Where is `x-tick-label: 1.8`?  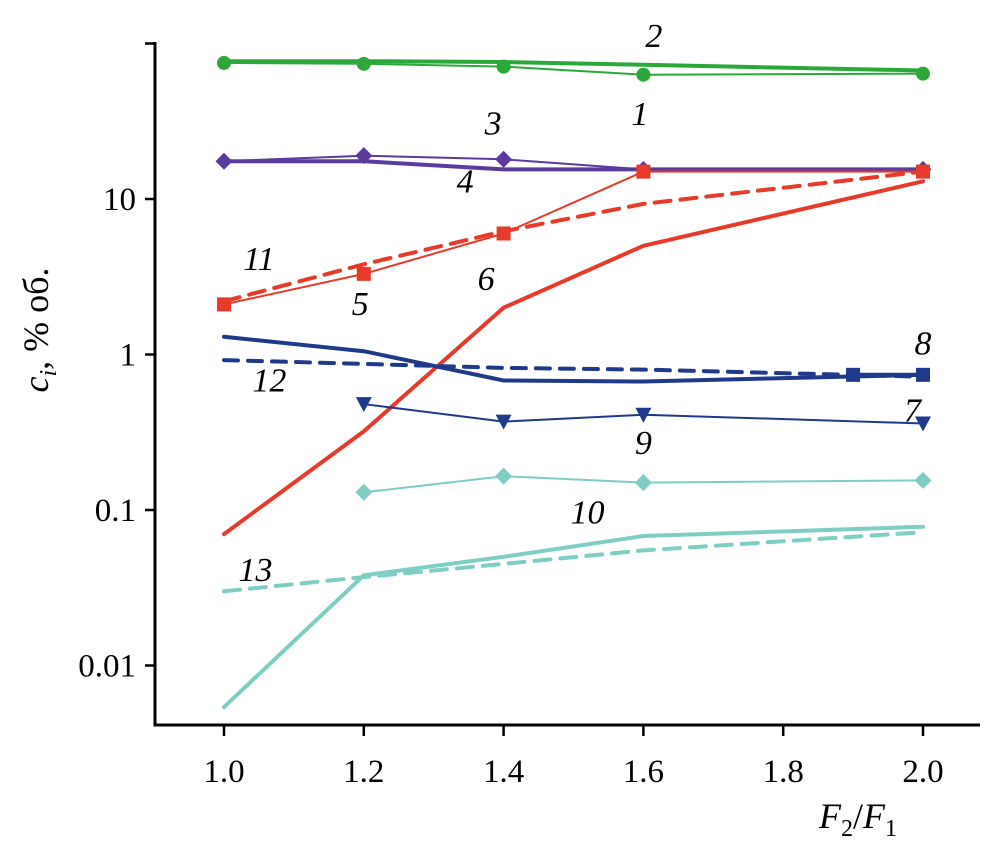 x-tick-label: 1.8 is located at coordinates (783, 772).